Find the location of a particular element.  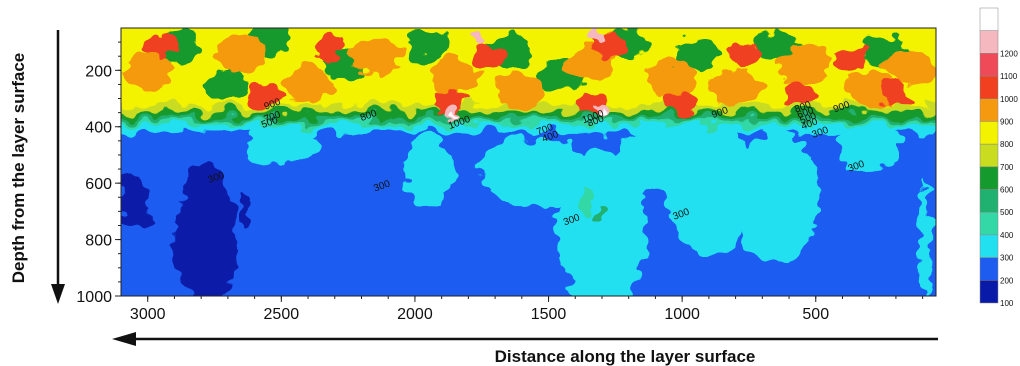

y-tick-label: 800 is located at coordinates (98, 241).